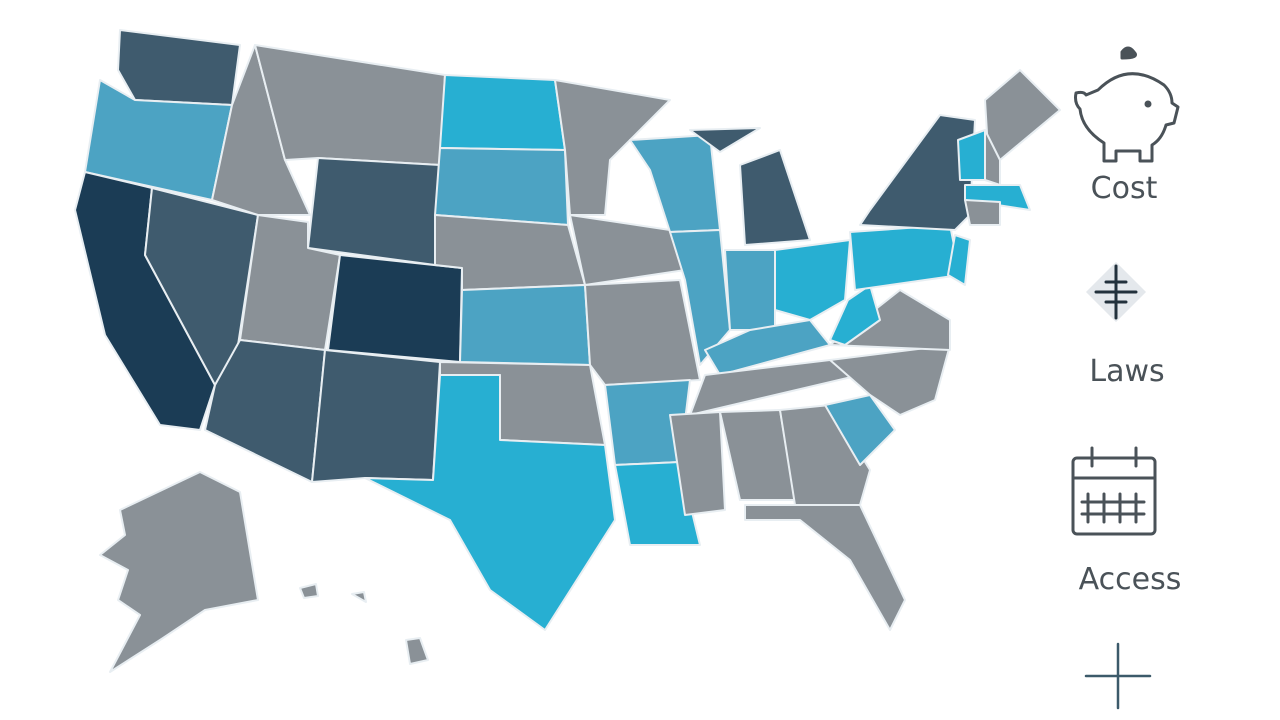 This screenshot has width=1280, height=720. I want to click on sidebar-label: Laws, so click(1126, 371).